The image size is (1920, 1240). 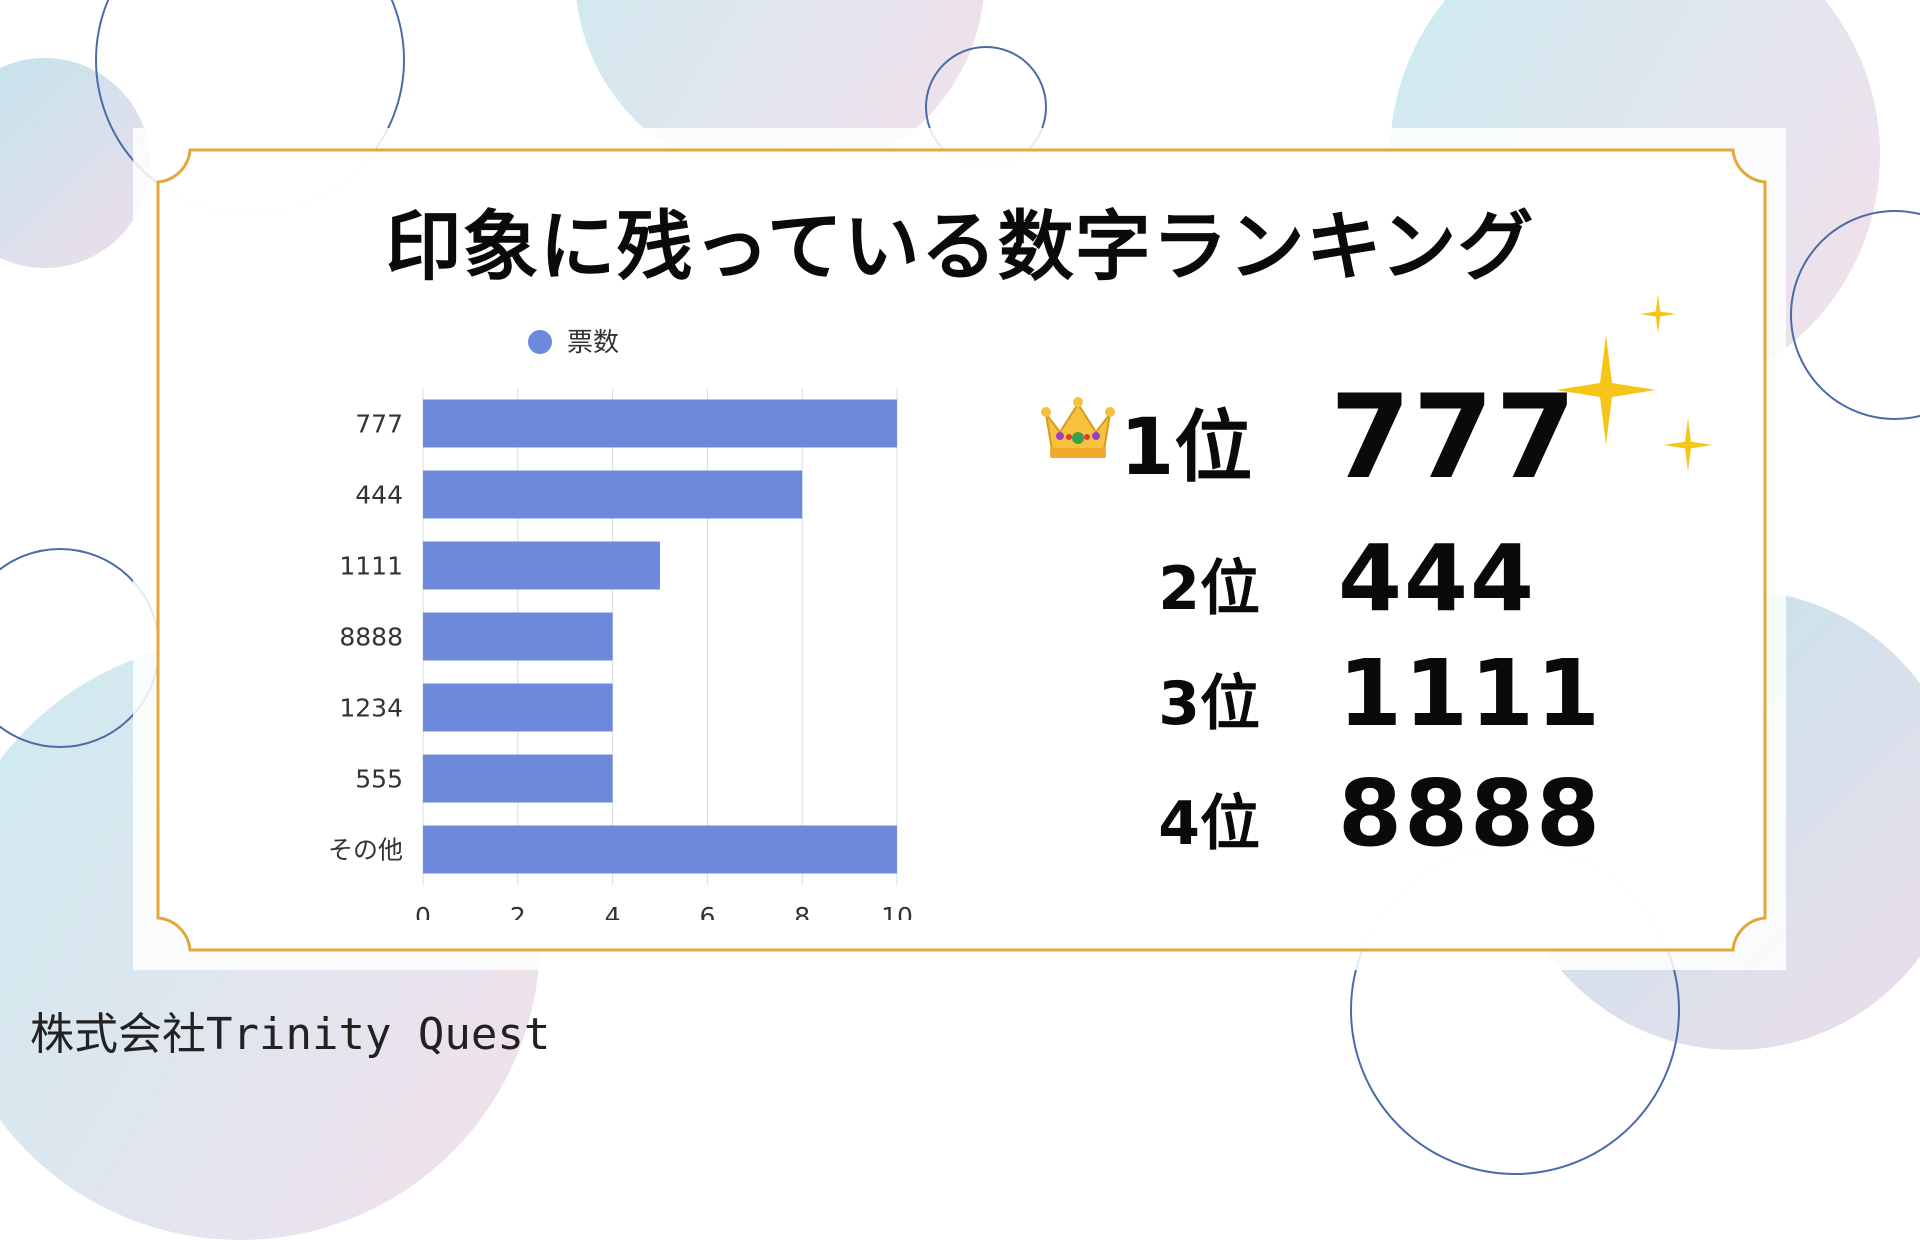 What do you see at coordinates (371, 708) in the screenshot?
I see `category-label: 1234` at bounding box center [371, 708].